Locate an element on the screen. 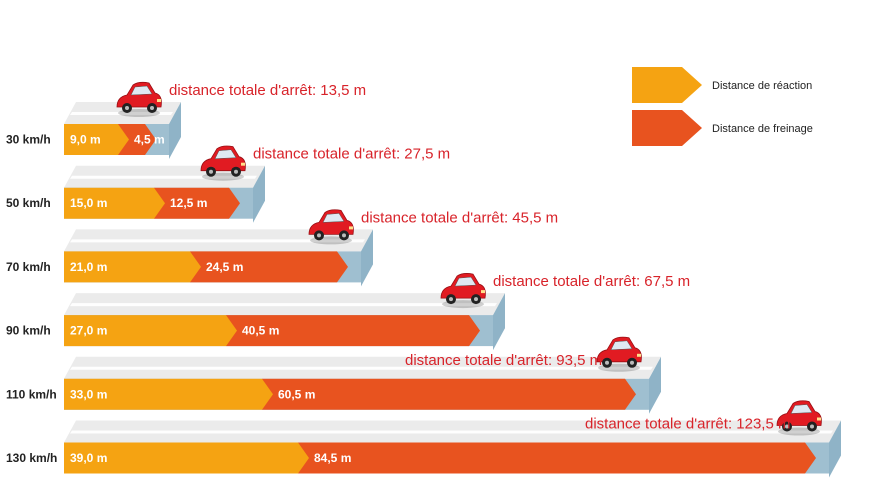 The image size is (872, 488). braking-value-label: 40,5 m is located at coordinates (260, 331).